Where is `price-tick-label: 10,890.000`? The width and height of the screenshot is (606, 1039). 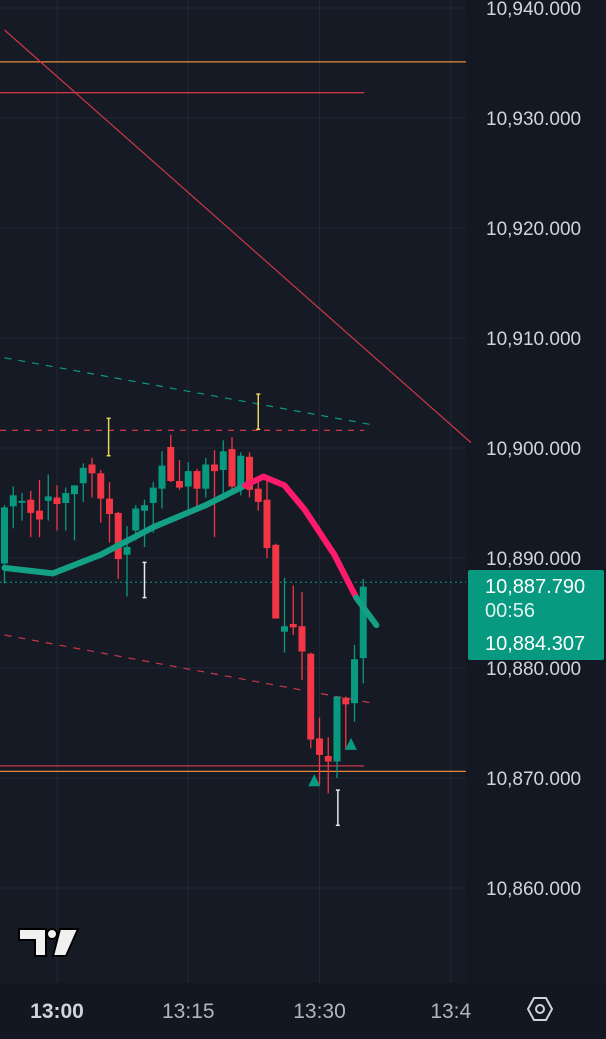
price-tick-label: 10,890.000 is located at coordinates (533, 559).